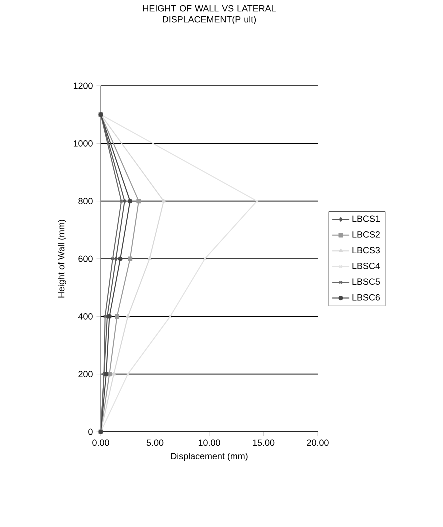 Image resolution: width=443 pixels, height=527 pixels. Describe the element at coordinates (85, 259) in the screenshot. I see `y-tick-label: 600` at that location.